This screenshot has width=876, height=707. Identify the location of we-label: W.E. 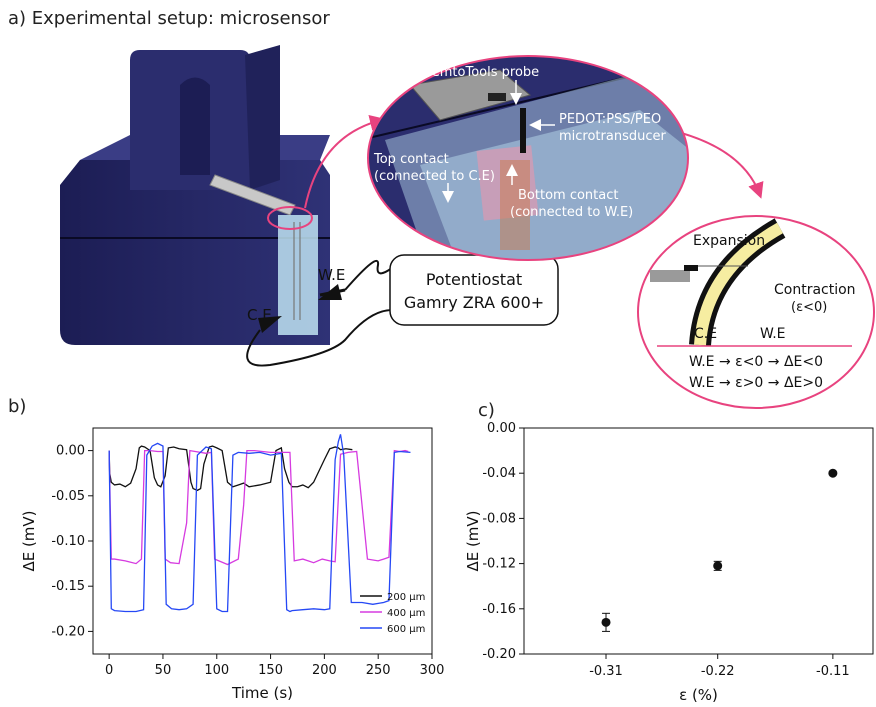
(331, 275).